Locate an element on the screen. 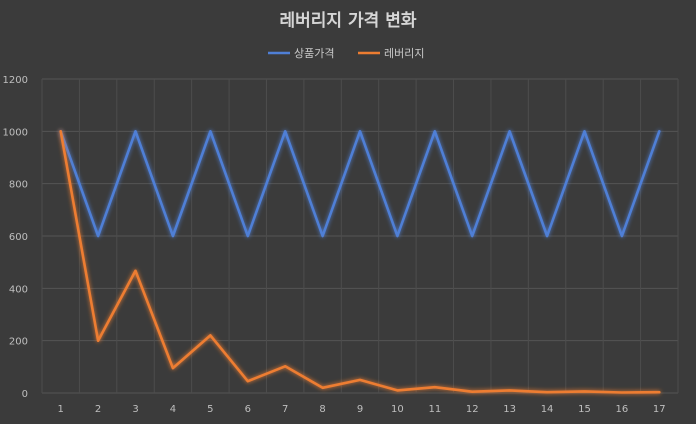 The width and height of the screenshot is (696, 424). y-tick-label: 200 is located at coordinates (18, 342).